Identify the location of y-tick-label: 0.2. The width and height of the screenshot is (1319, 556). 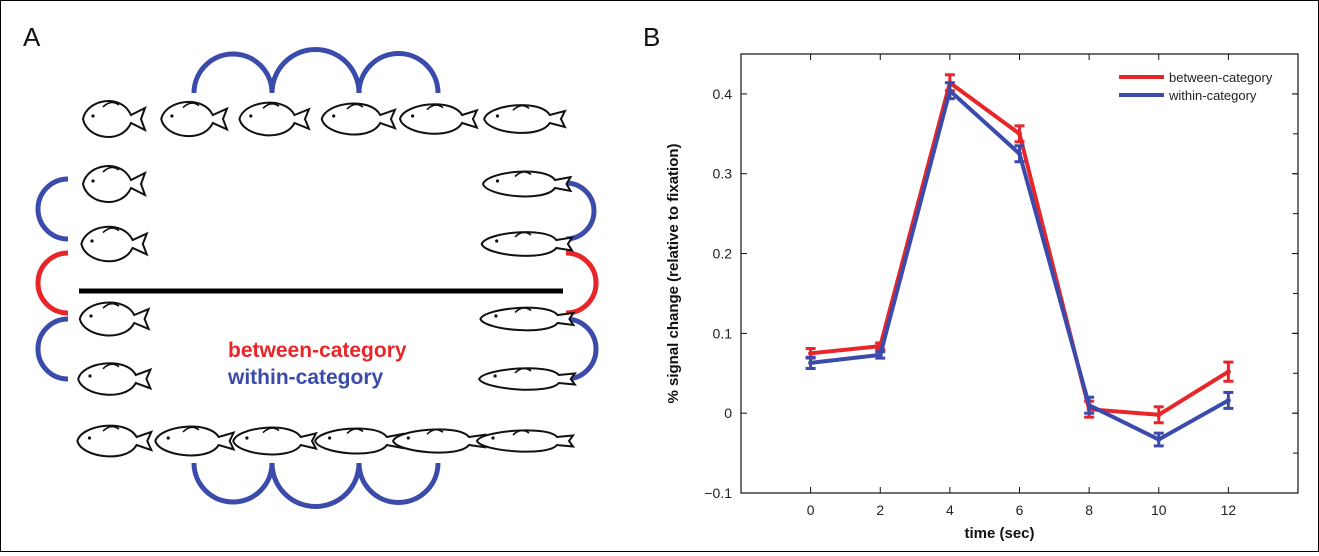
(723, 254).